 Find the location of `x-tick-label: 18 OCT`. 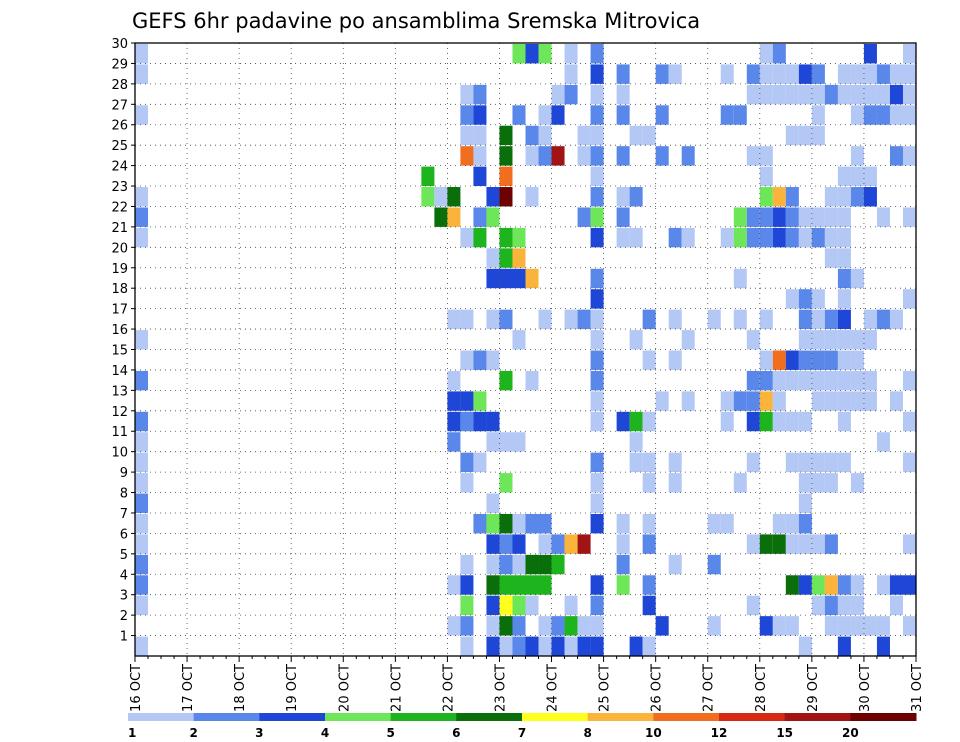

x-tick-label: 18 OCT is located at coordinates (240, 688).